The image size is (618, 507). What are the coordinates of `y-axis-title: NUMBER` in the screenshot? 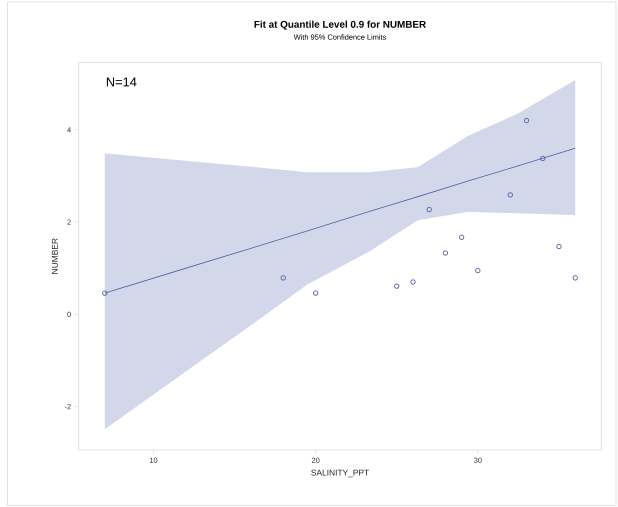 It's located at (55, 256).